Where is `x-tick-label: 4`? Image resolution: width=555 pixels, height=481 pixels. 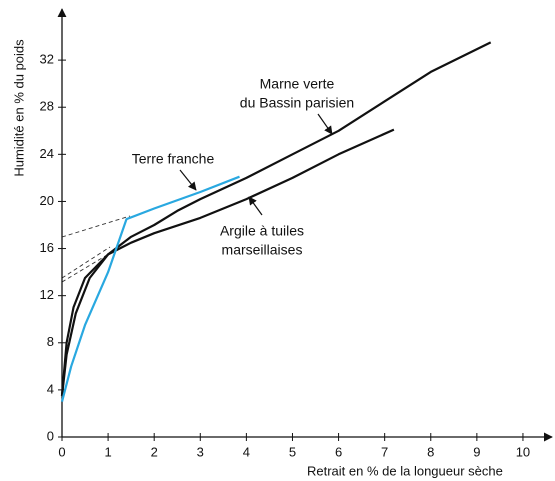
x-tick-label: 4 is located at coordinates (246, 451).